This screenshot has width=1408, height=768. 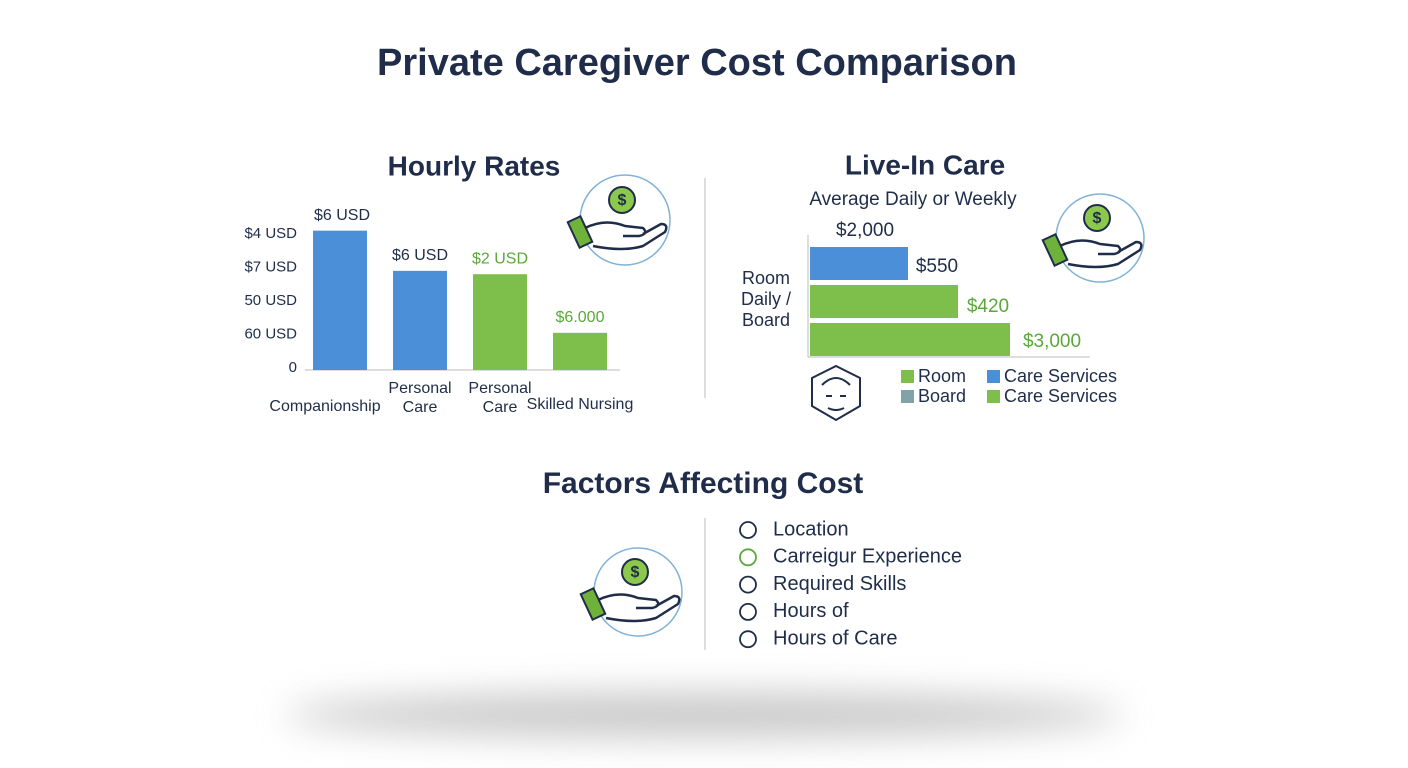 What do you see at coordinates (811, 611) in the screenshot?
I see `factor-item: Hours of` at bounding box center [811, 611].